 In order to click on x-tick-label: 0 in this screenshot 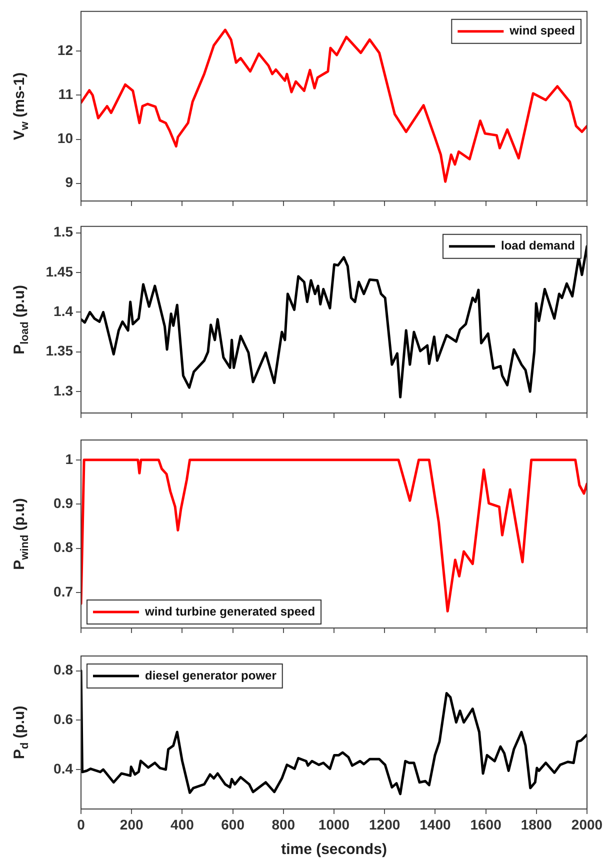, I will do `click(81, 824)`.